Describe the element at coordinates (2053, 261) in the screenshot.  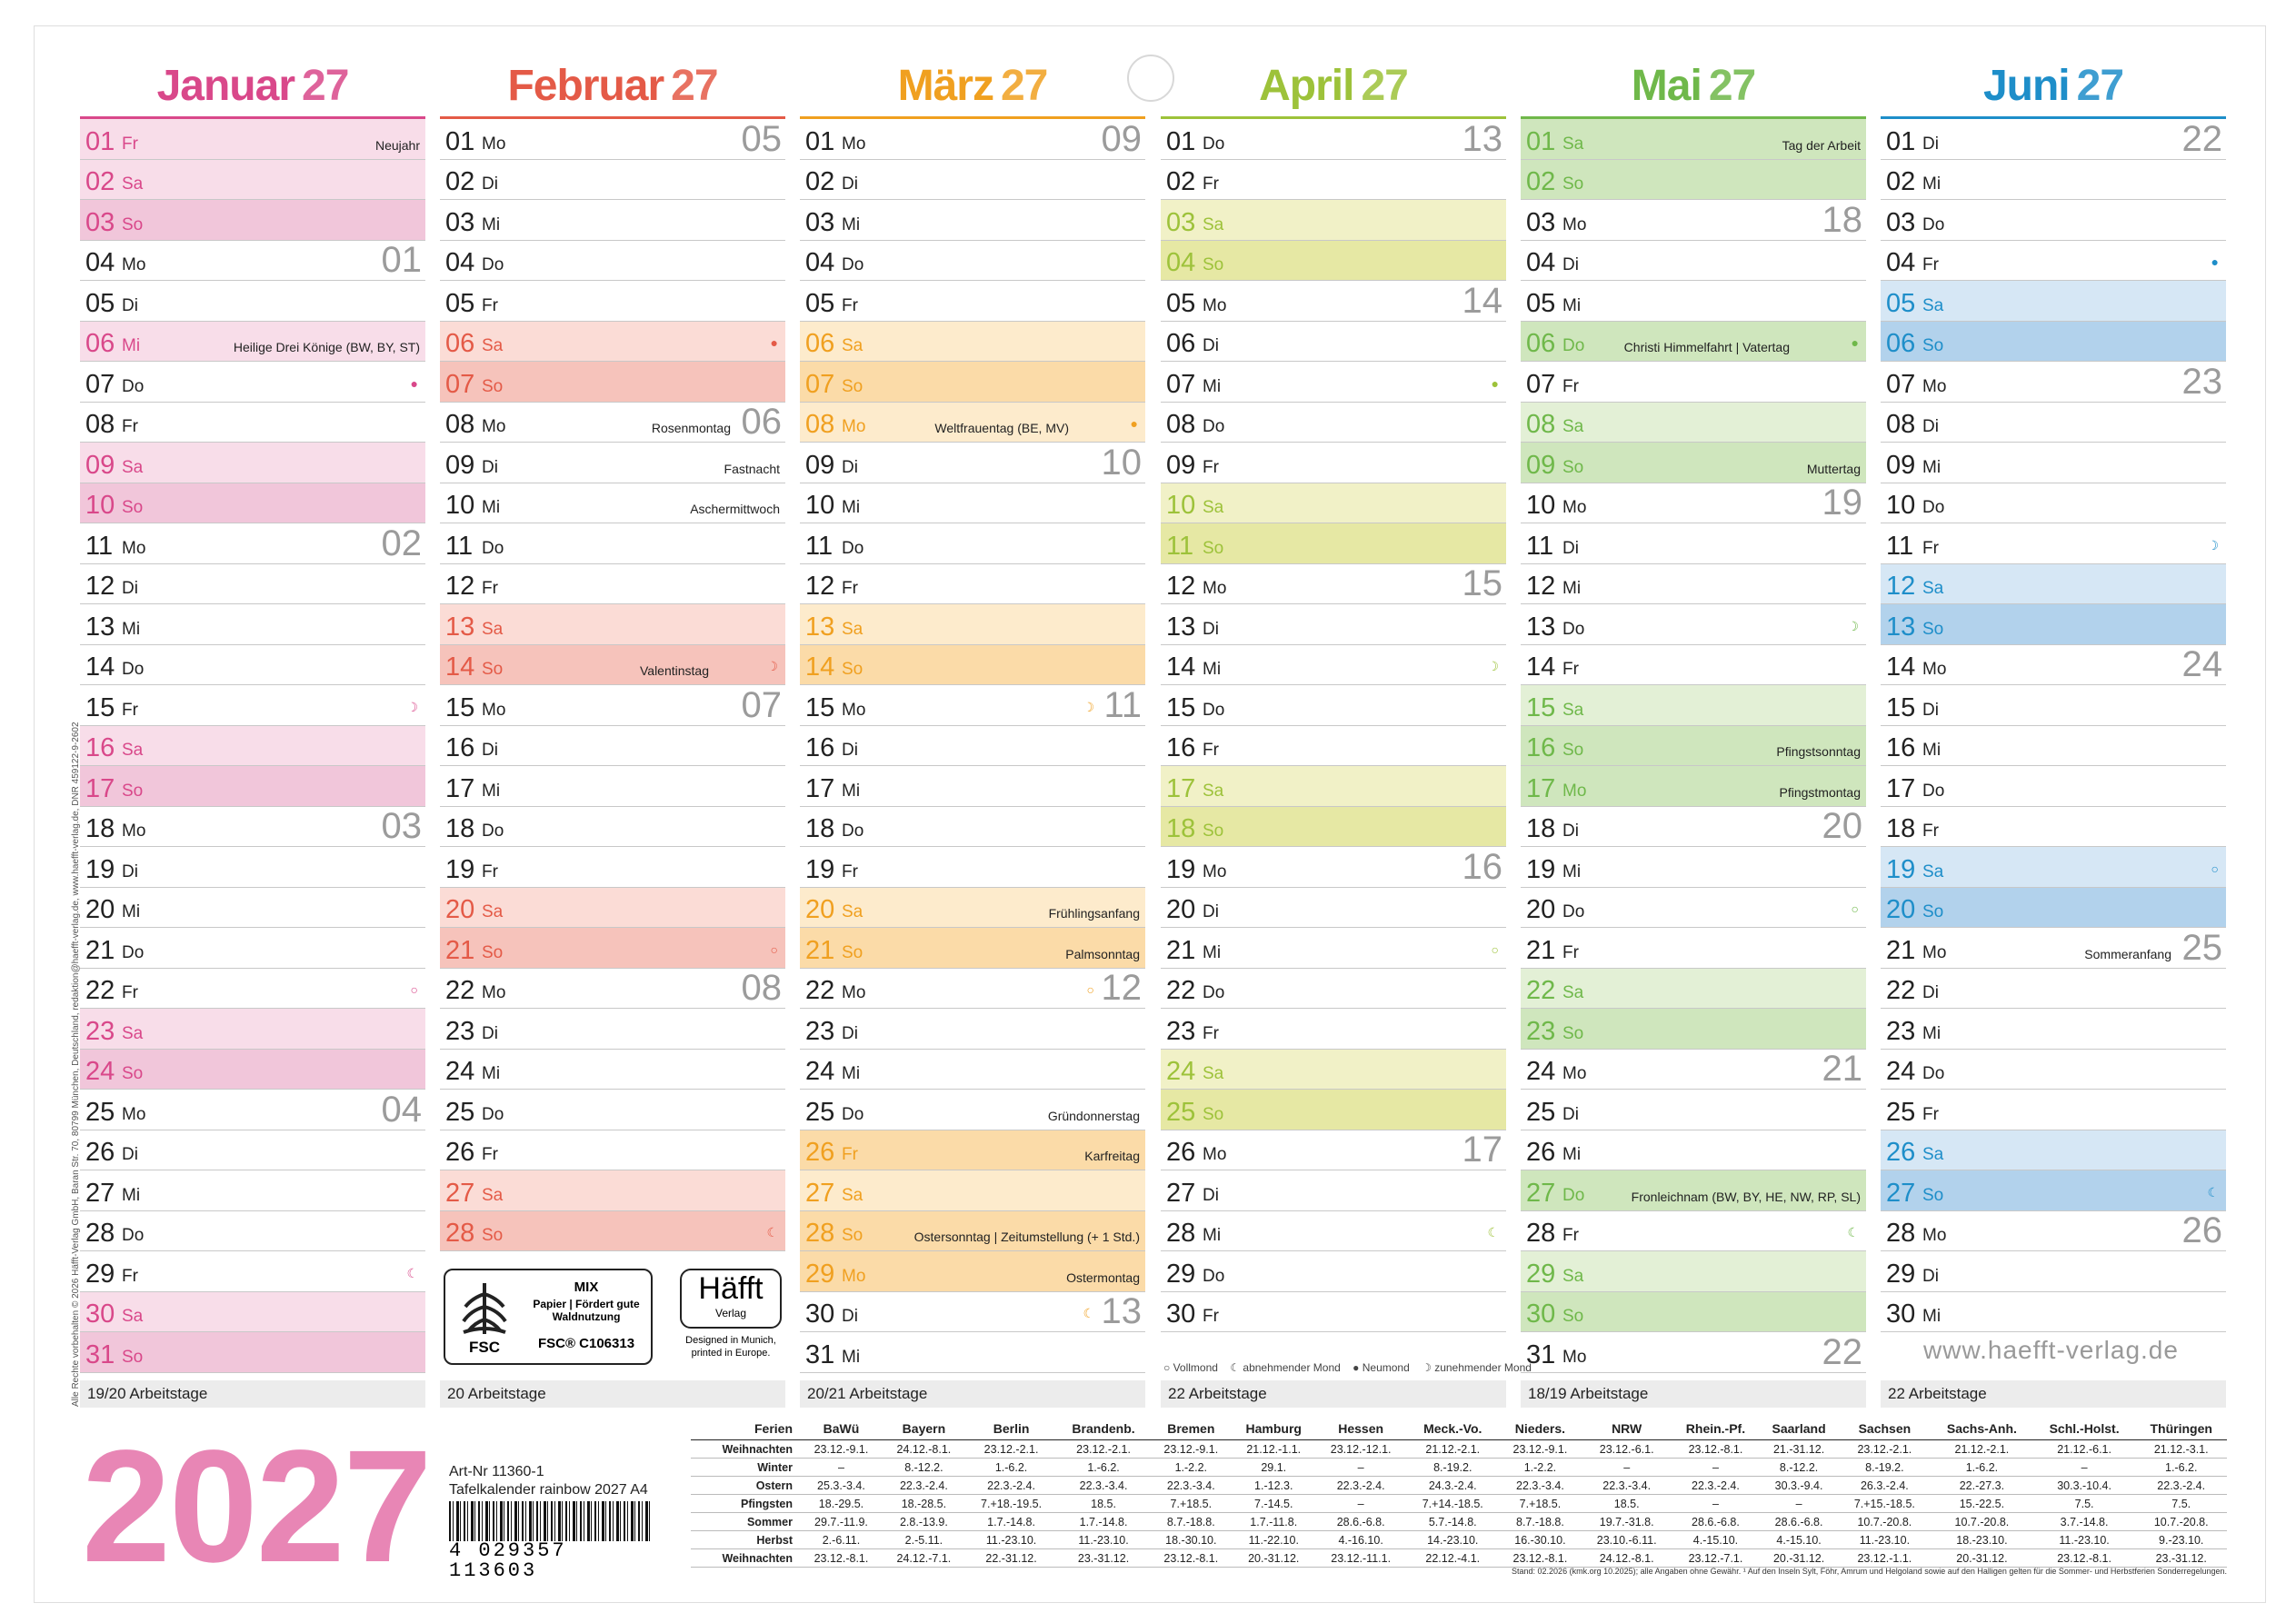
I see `day-row: 04 Fr ●` at that location.